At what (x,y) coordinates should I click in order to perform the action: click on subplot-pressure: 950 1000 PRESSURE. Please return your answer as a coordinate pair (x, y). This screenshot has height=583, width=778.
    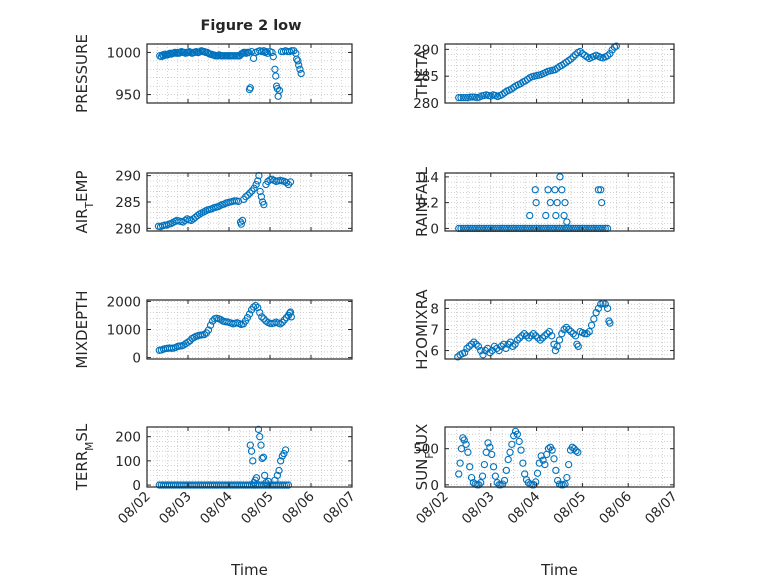
    Looking at the image, I should click on (213, 73).